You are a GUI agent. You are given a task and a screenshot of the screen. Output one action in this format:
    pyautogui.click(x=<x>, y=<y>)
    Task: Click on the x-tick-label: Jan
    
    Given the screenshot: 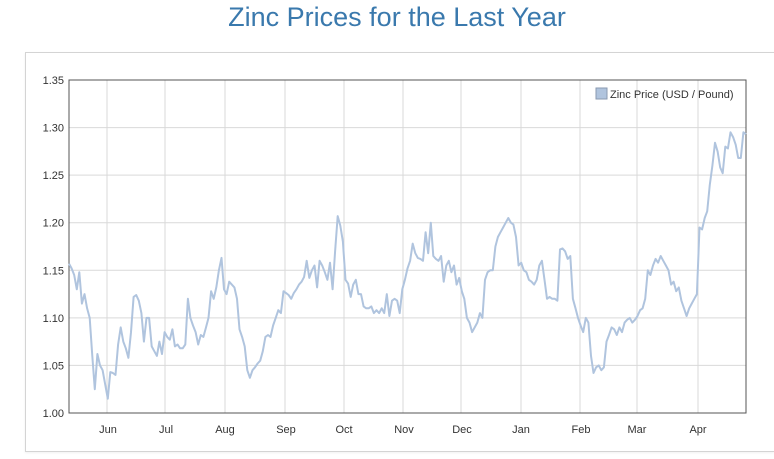 What is the action you would take?
    pyautogui.click(x=521, y=430)
    